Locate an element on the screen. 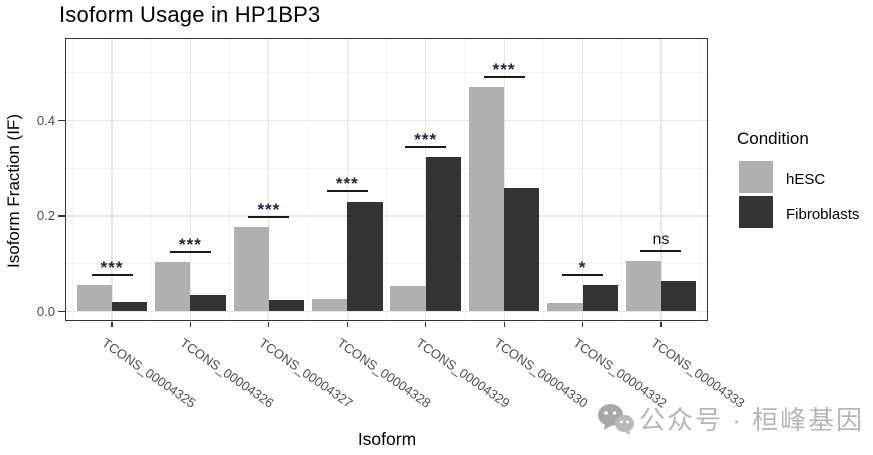 This screenshot has height=455, width=873. plot-title: Isoform Usage in HP1BP3 is located at coordinates (190, 14).